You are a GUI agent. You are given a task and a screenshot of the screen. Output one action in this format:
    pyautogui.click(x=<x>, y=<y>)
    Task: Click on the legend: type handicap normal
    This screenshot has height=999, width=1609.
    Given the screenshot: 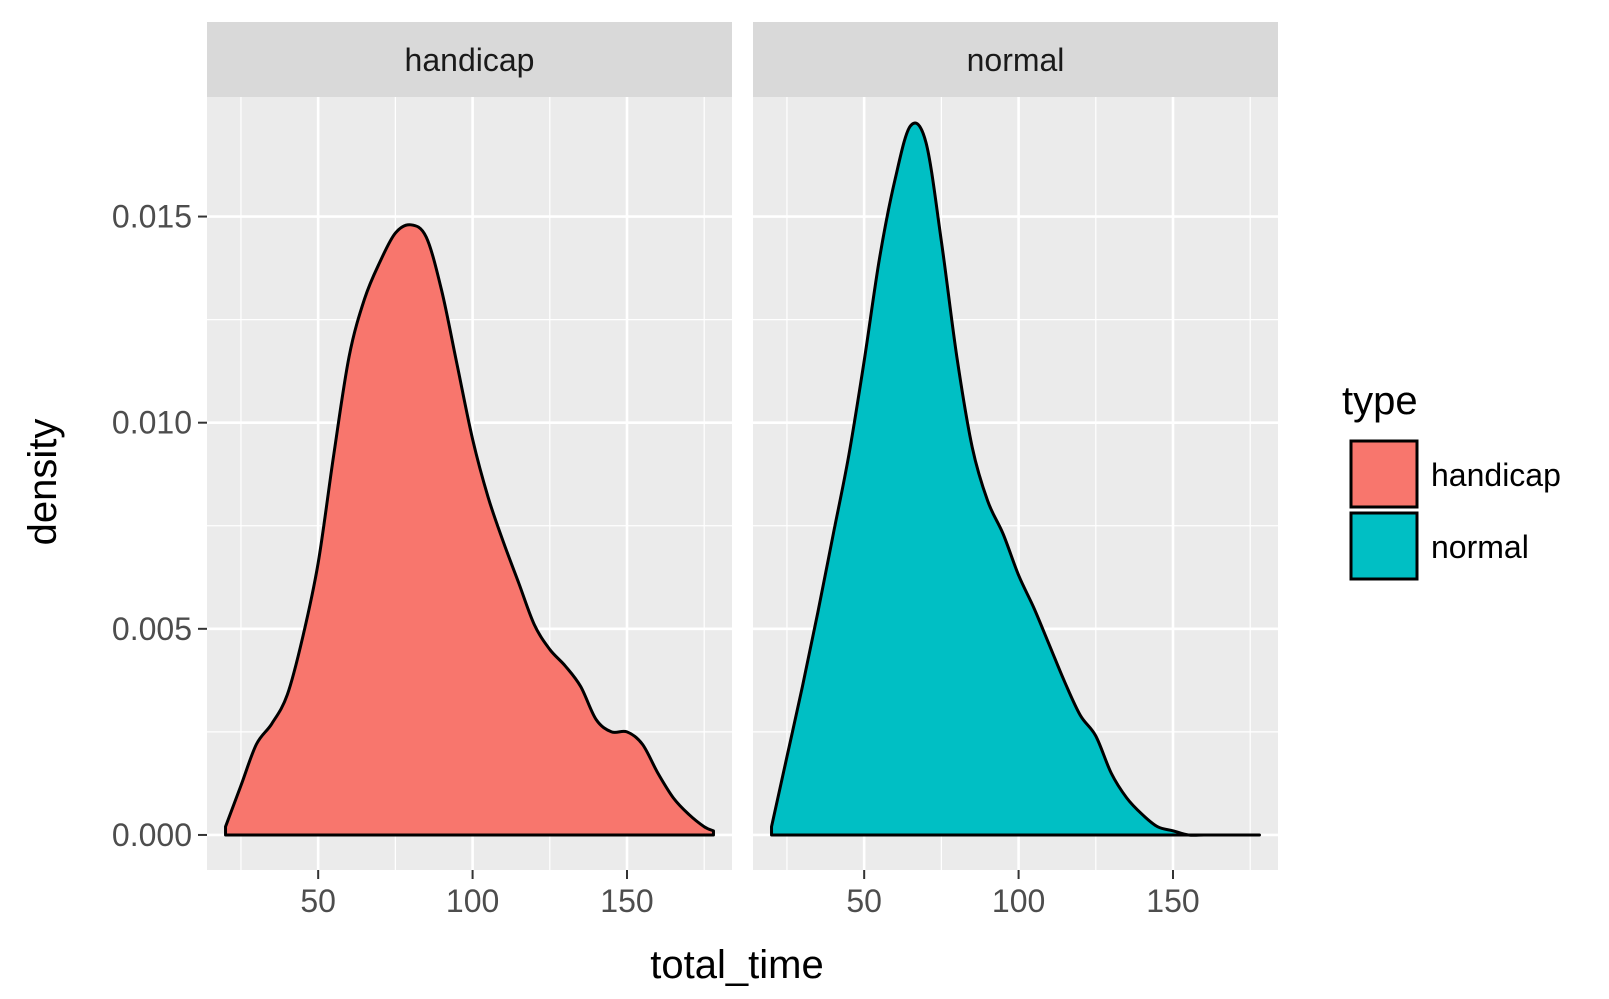 What is the action you would take?
    pyautogui.click(x=1451, y=480)
    